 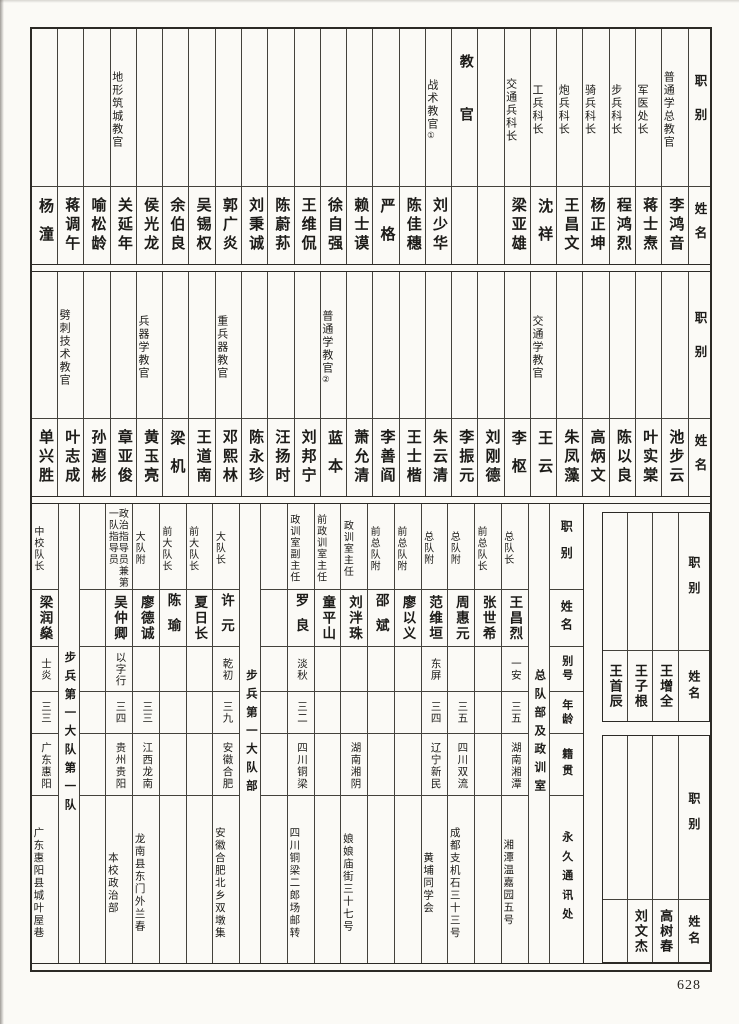 I want to click on address-text: 安徽合肥北乡双墩集, so click(x=219, y=883).